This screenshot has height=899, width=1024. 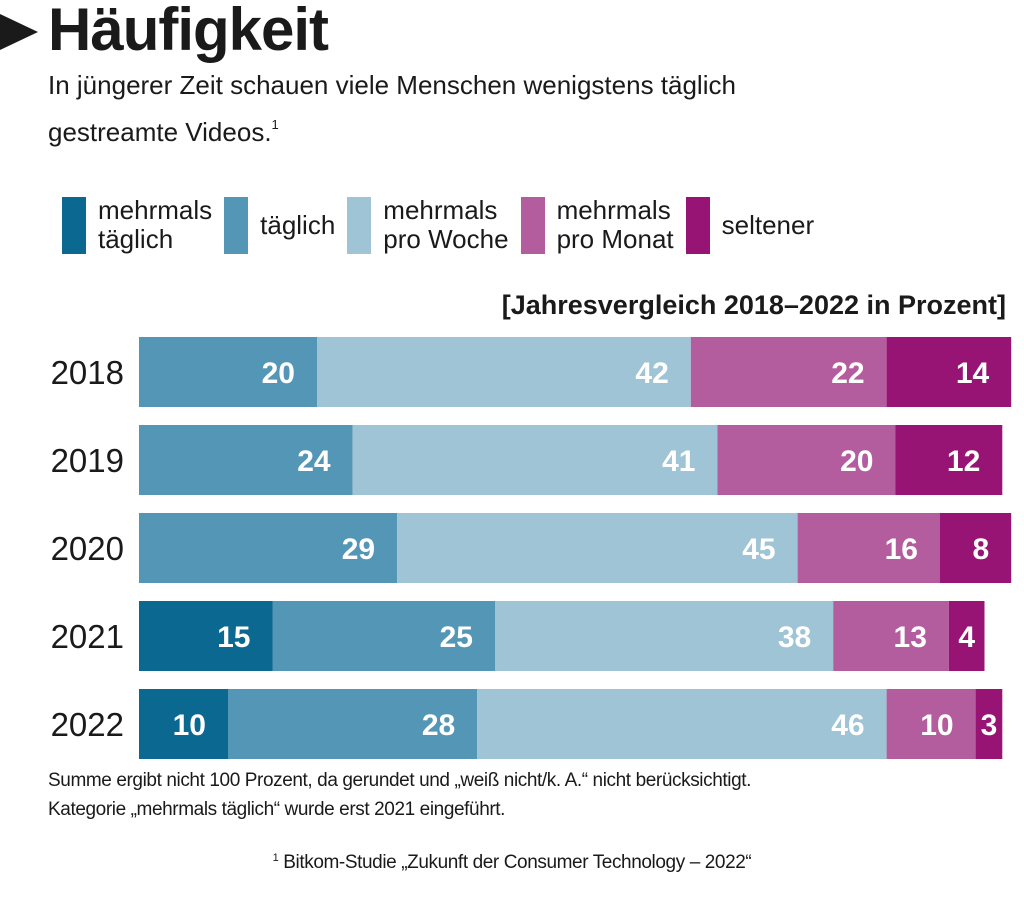 I want to click on year-label-2022: 2022, so click(x=87, y=724).